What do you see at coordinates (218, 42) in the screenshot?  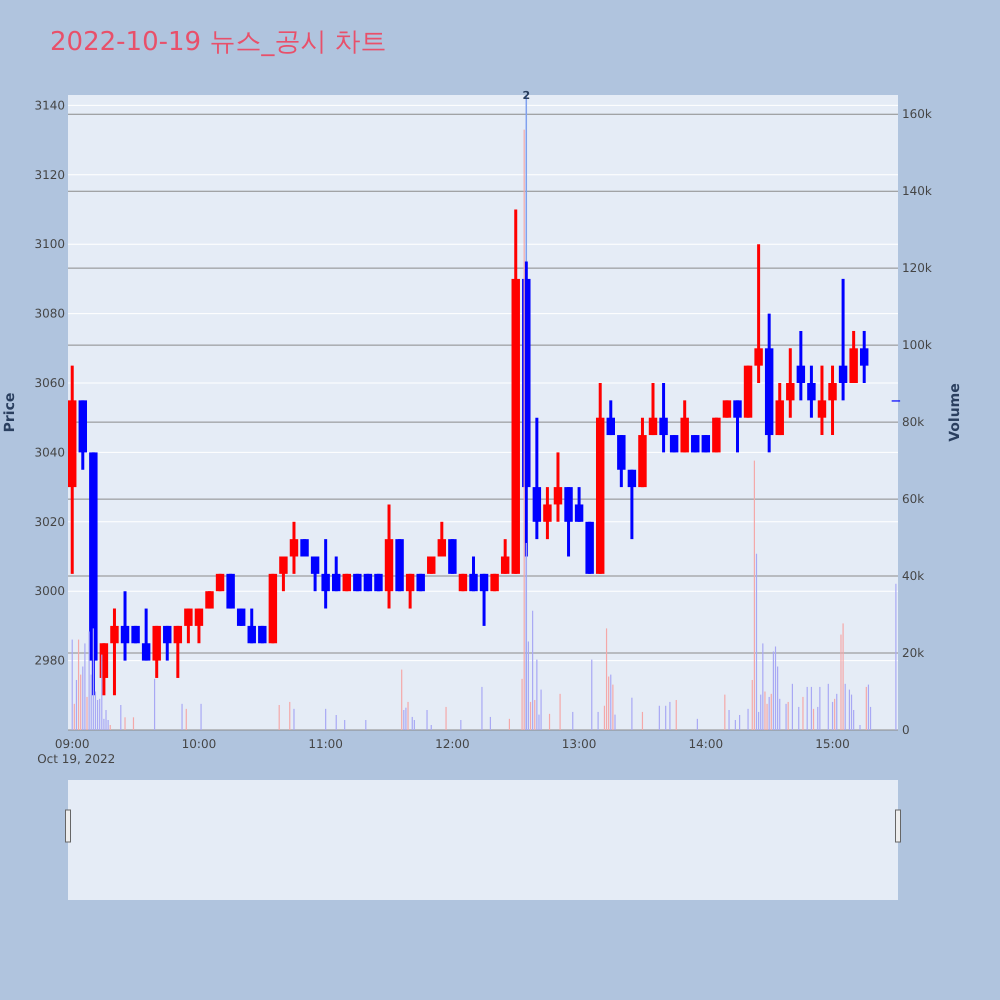 I see `chart-title: 2022-10-19 뉴스_공시 차트` at bounding box center [218, 42].